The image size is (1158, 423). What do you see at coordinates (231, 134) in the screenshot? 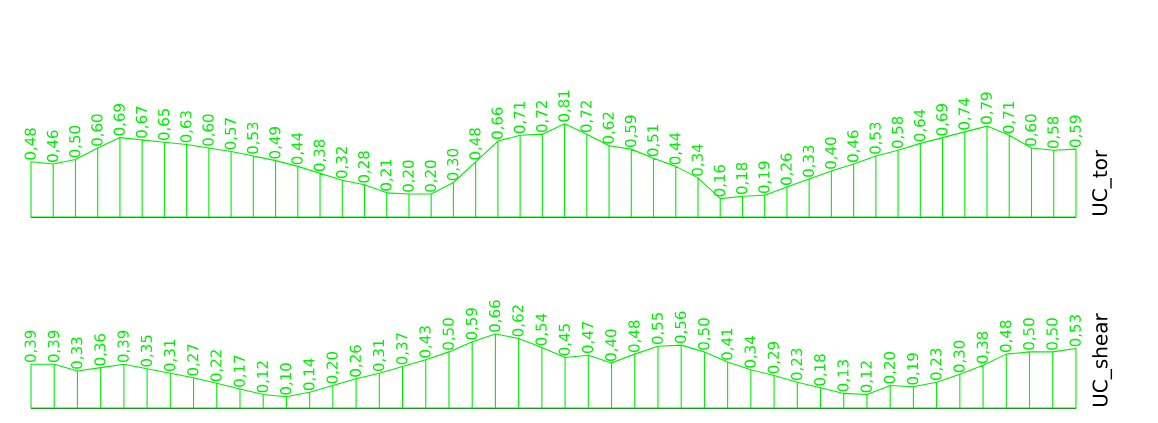
I see `data-label: 0,57` at bounding box center [231, 134].